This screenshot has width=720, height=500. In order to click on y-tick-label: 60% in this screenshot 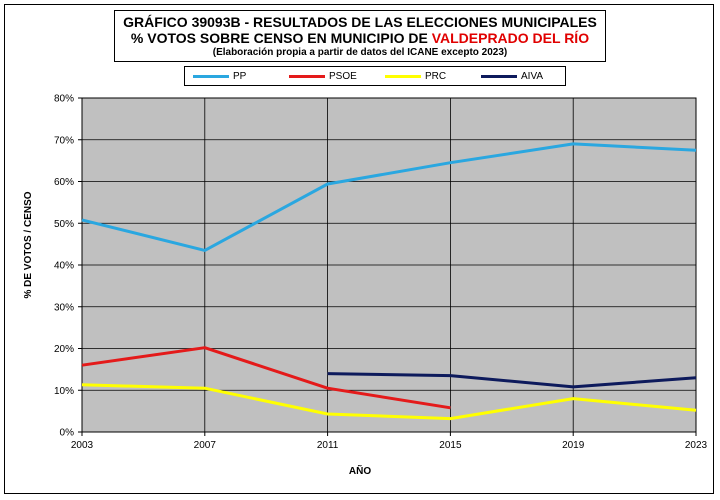, I will do `click(64, 182)`.